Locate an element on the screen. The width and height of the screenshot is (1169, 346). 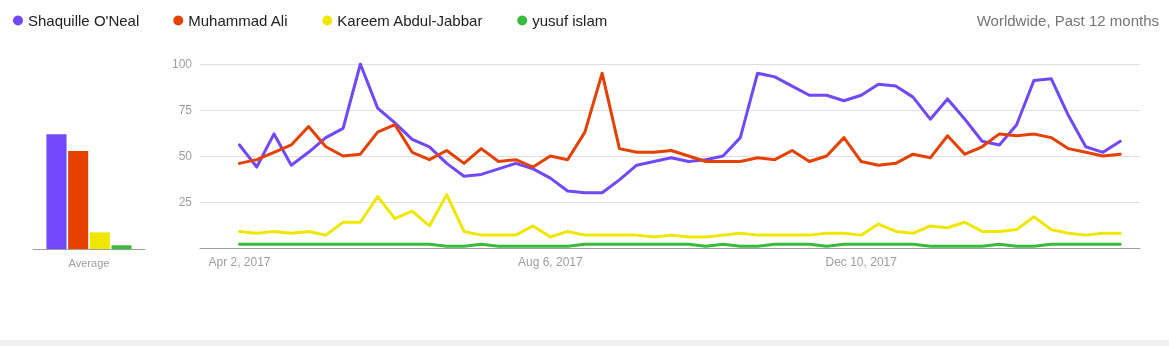
legend-label: Shaquille O'Neal is located at coordinates (84, 20).